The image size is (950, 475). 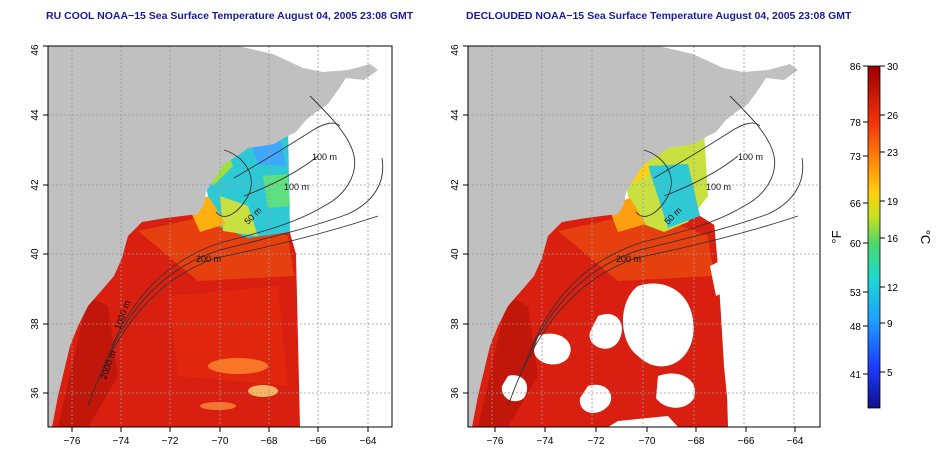 What do you see at coordinates (368, 441) in the screenshot?
I see `left-x-tick-64: −64` at bounding box center [368, 441].